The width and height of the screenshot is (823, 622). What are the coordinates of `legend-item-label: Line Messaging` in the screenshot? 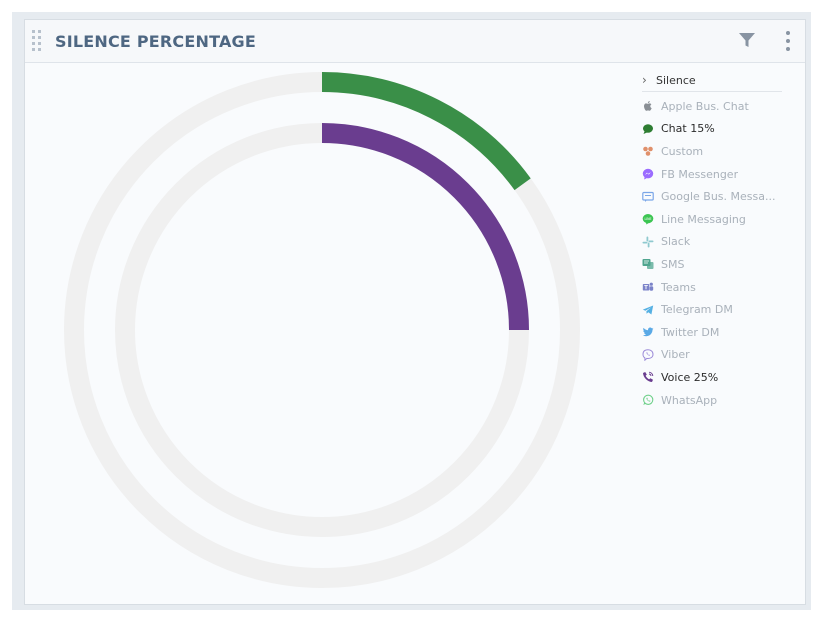 It's located at (703, 219).